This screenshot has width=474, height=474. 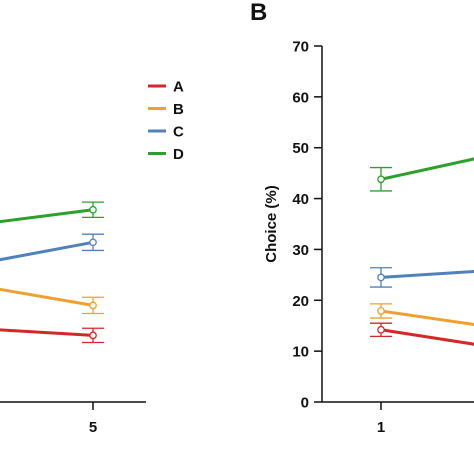 What do you see at coordinates (300, 301) in the screenshot?
I see `panel-b-y-tick-label: 20` at bounding box center [300, 301].